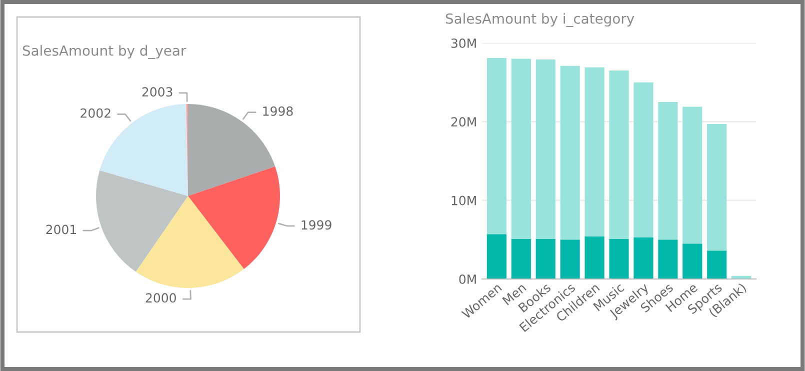 The width and height of the screenshot is (805, 371). Describe the element at coordinates (157, 92) in the screenshot. I see `slice-label: 2003` at that location.